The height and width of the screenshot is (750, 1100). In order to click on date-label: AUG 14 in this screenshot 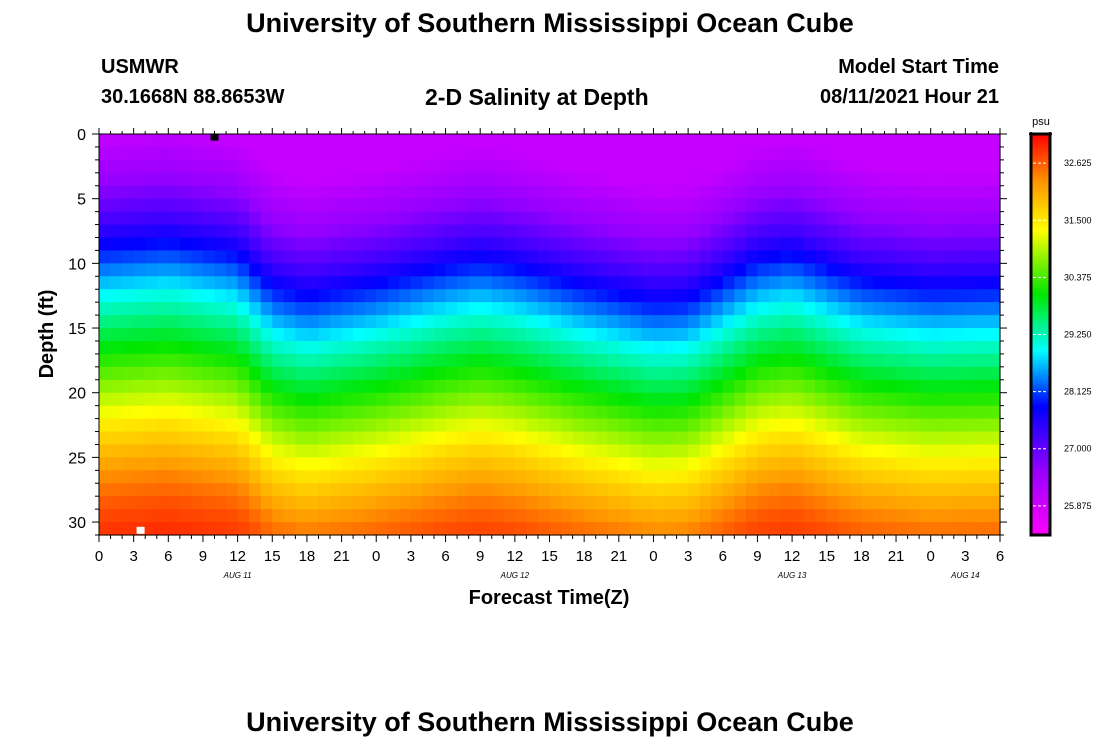, I will do `click(965, 575)`.